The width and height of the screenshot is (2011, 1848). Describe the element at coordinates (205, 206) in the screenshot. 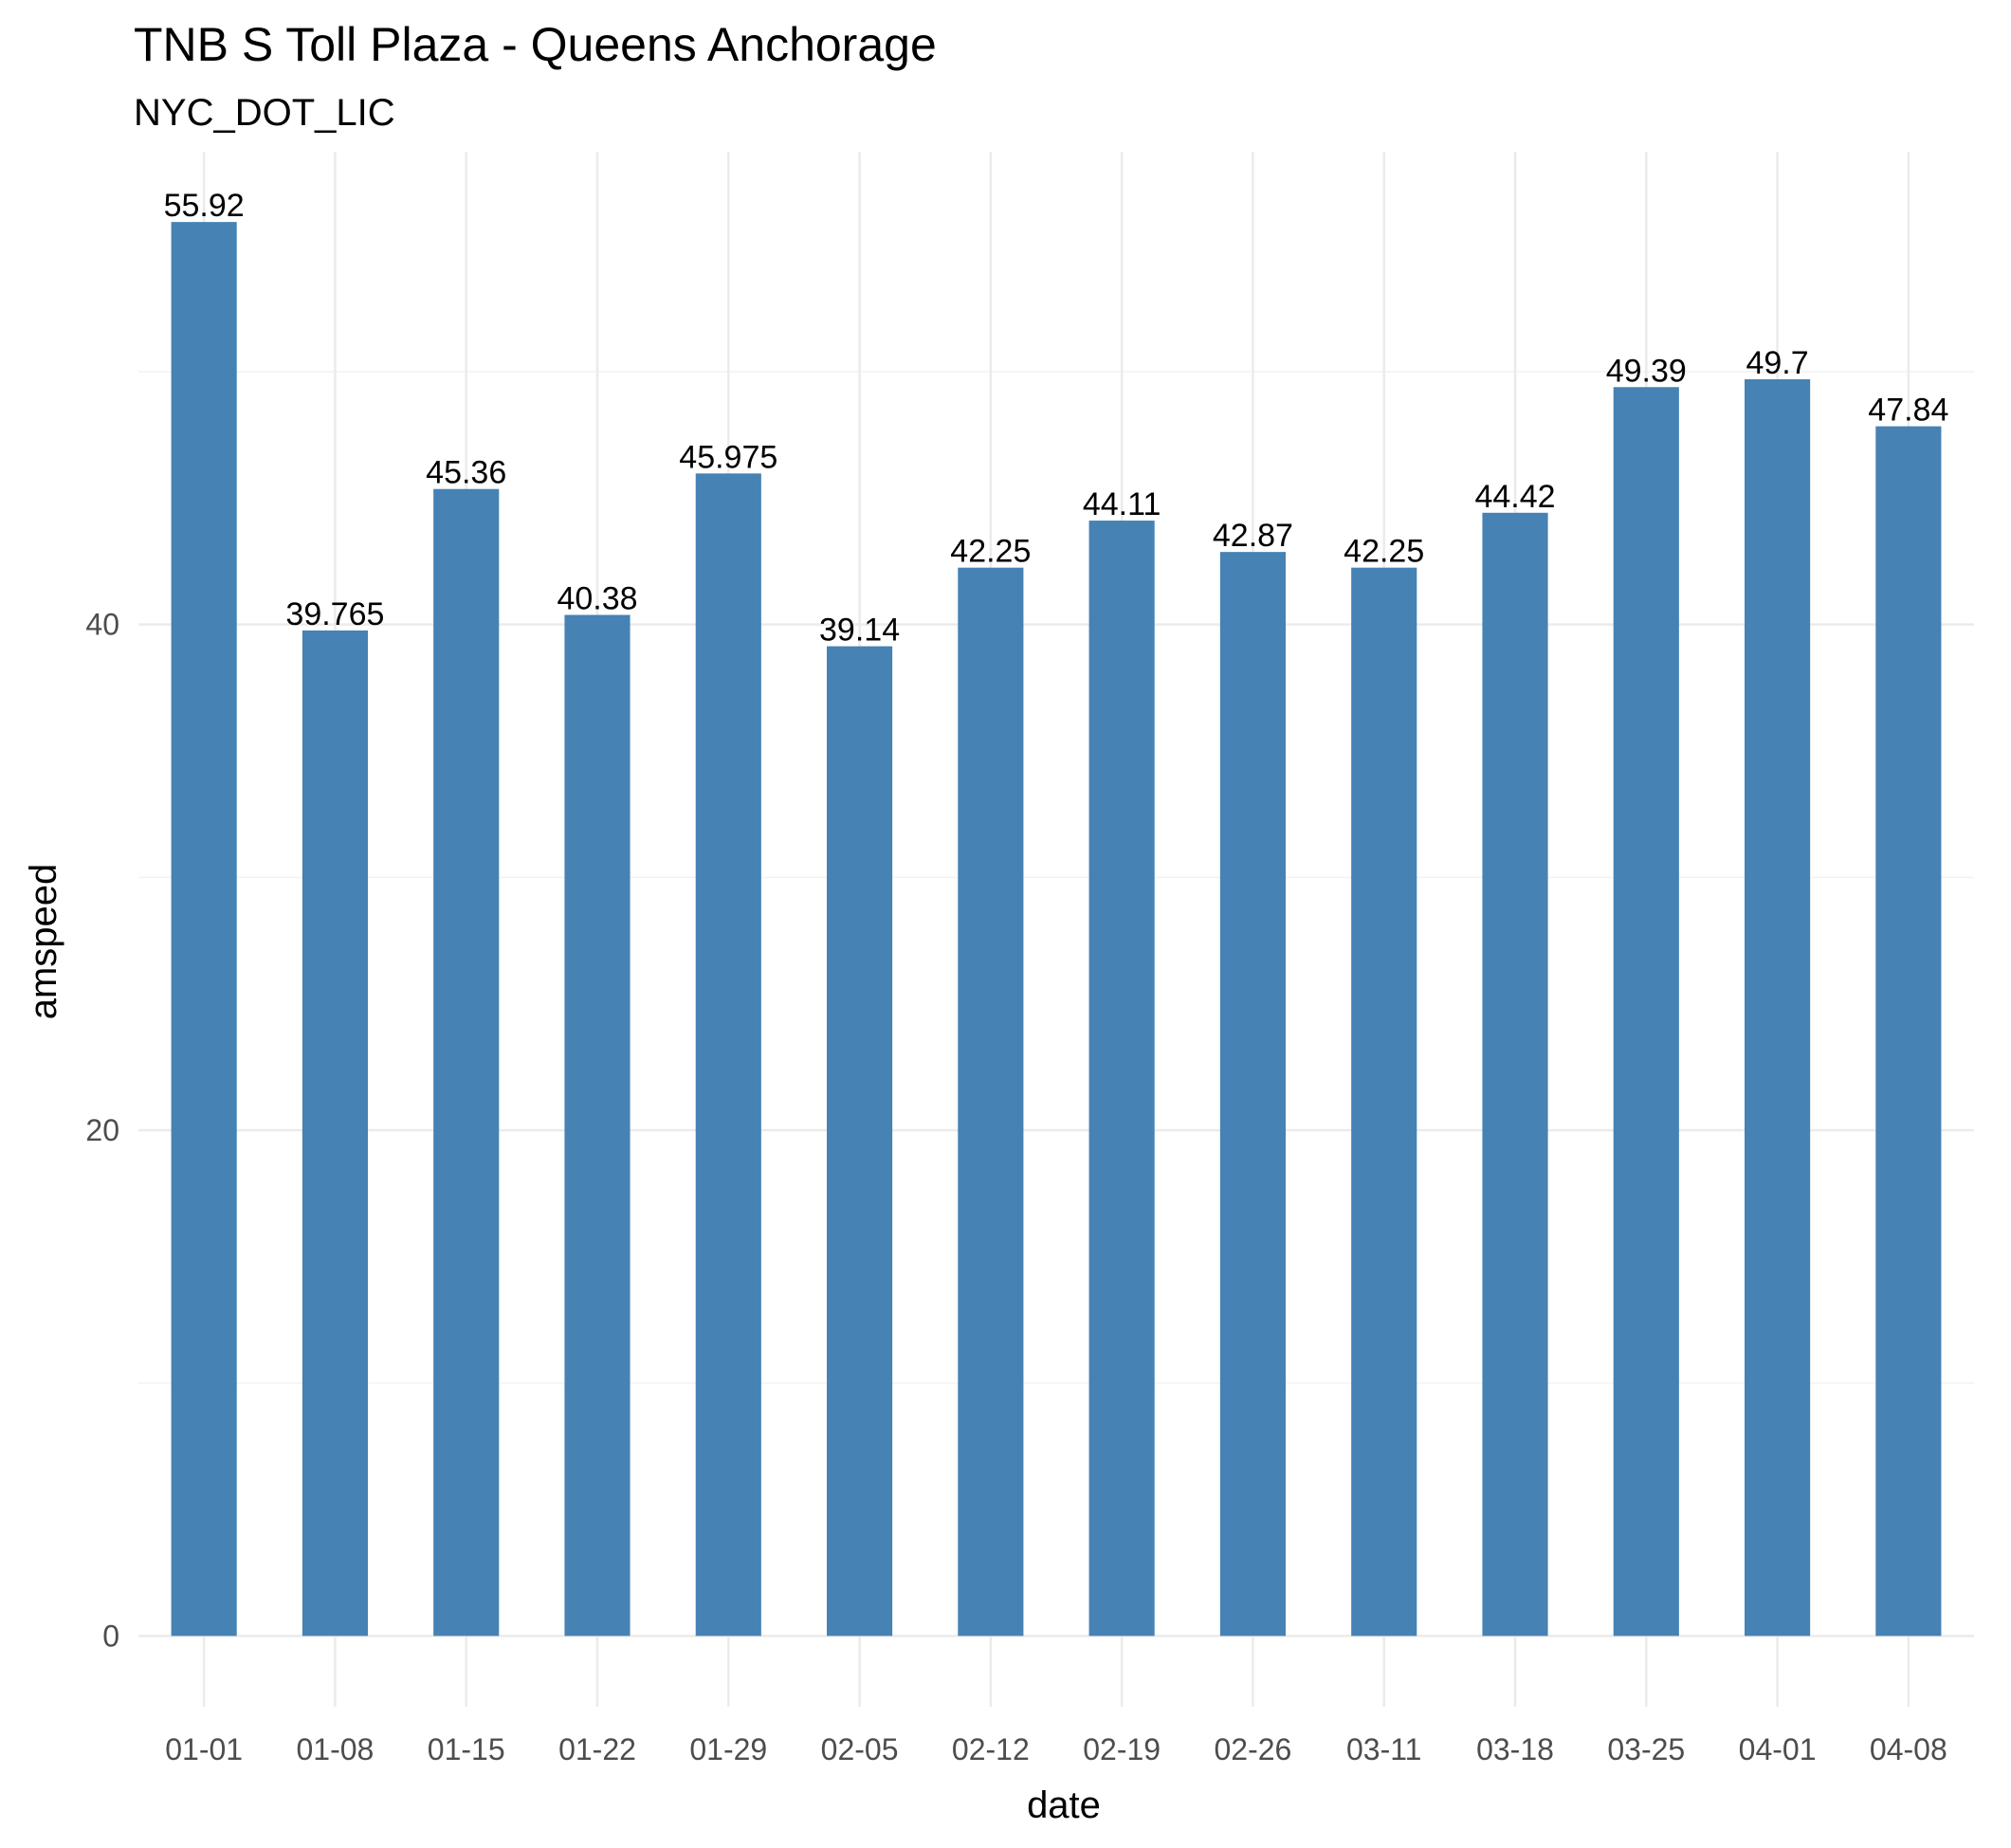

I see `bar-value-label: 55.92` at that location.